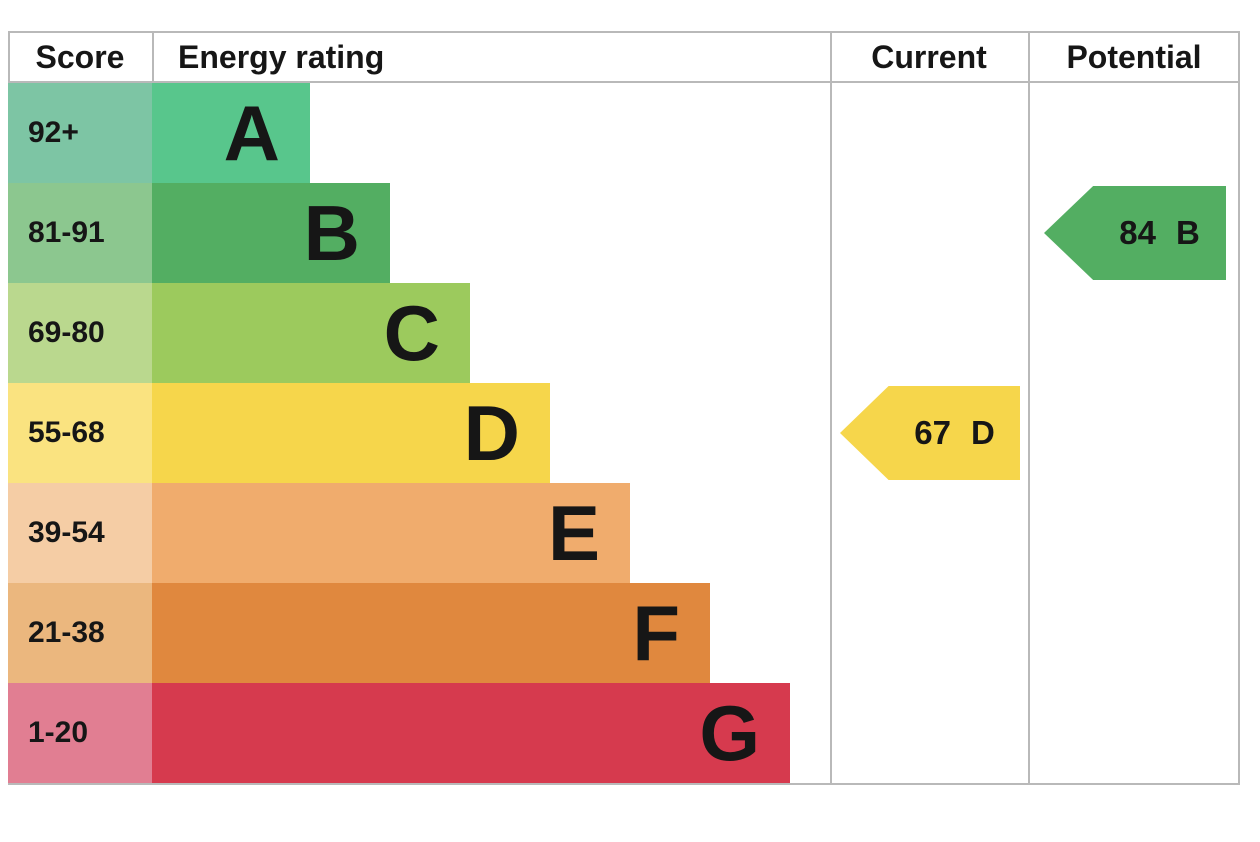  Describe the element at coordinates (58, 732) in the screenshot. I see `band-score-label: 1-20` at that location.